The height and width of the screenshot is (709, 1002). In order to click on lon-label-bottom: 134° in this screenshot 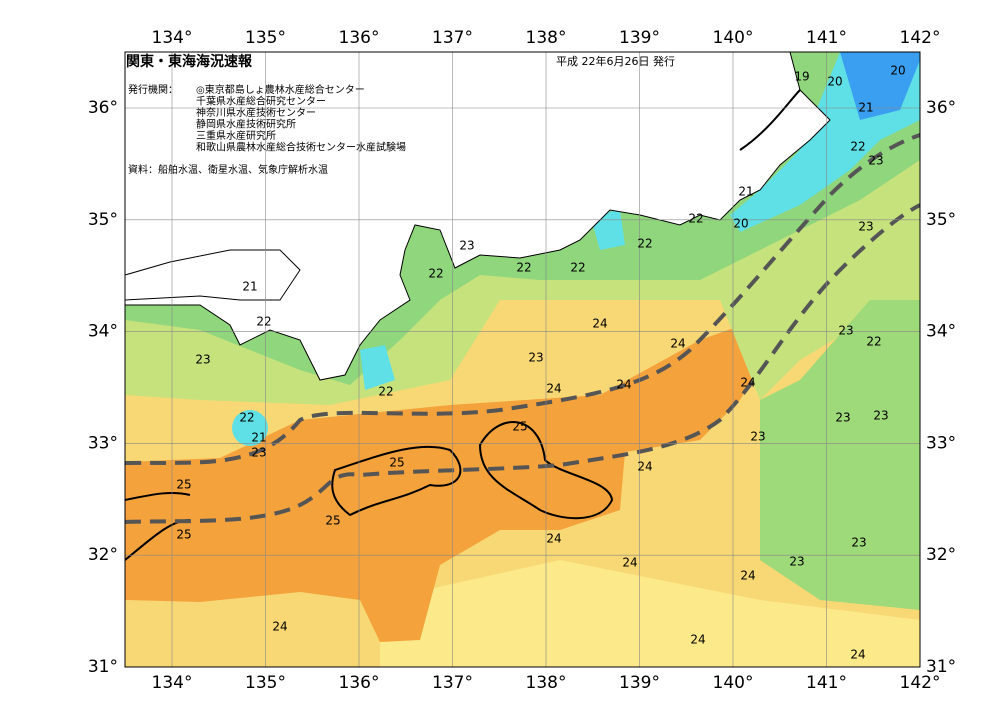, I will do `click(172, 683)`.